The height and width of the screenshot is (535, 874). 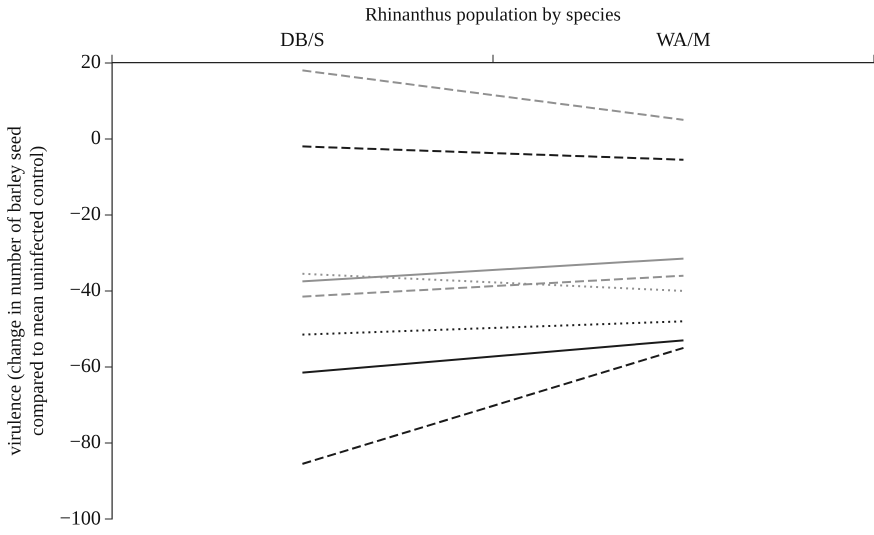 I want to click on y-tick-label: −20, so click(x=85, y=214).